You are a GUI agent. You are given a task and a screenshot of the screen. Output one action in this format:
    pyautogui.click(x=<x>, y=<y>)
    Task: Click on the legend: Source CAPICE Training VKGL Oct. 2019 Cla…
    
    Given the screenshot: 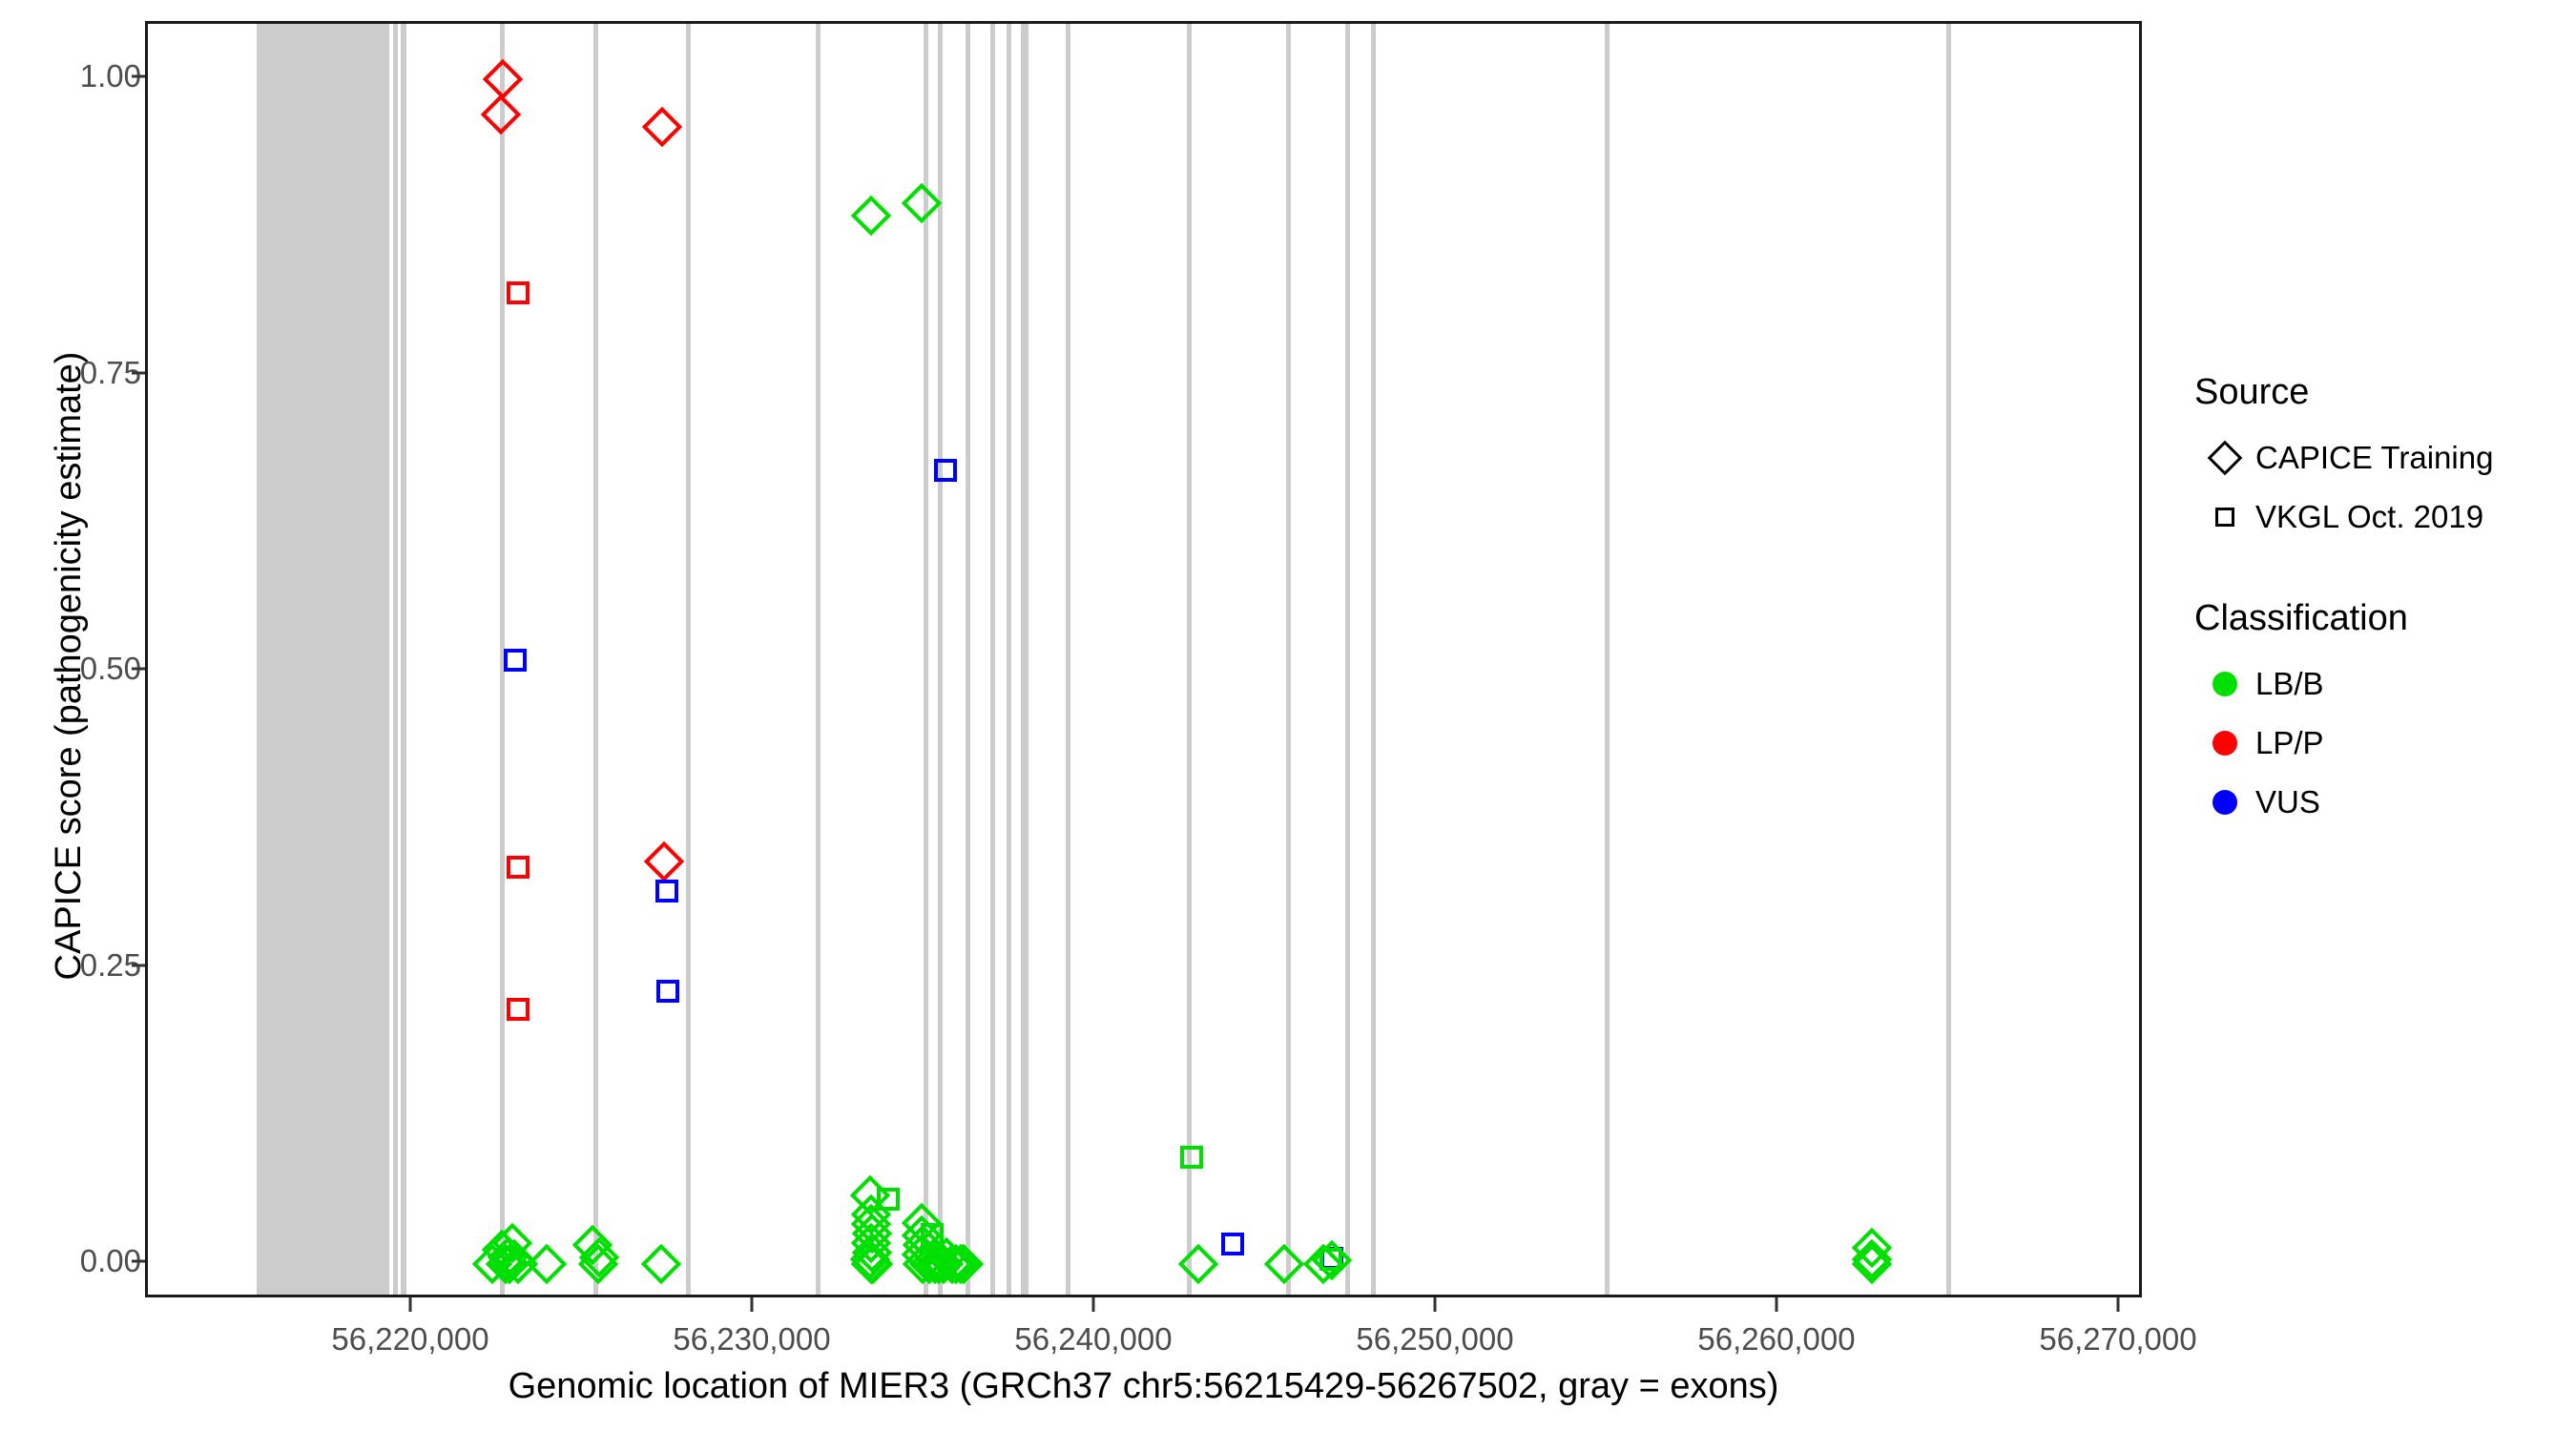 What is the action you would take?
    pyautogui.click(x=2375, y=602)
    